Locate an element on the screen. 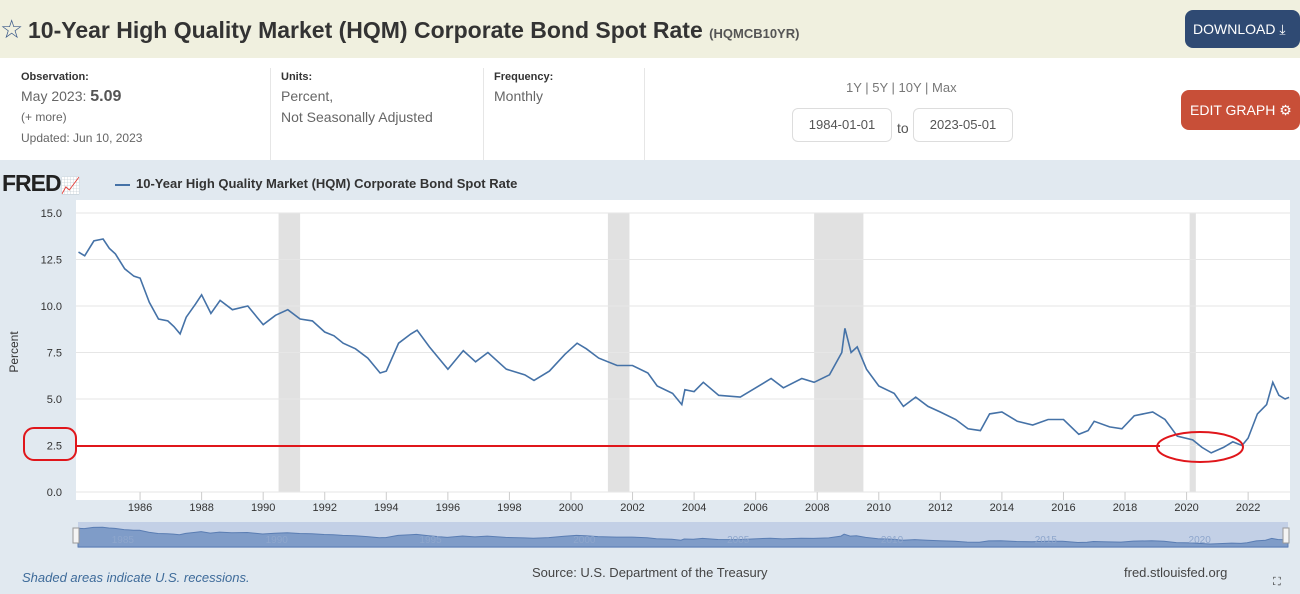  navigator-tick-label: 2000 is located at coordinates (584, 540).